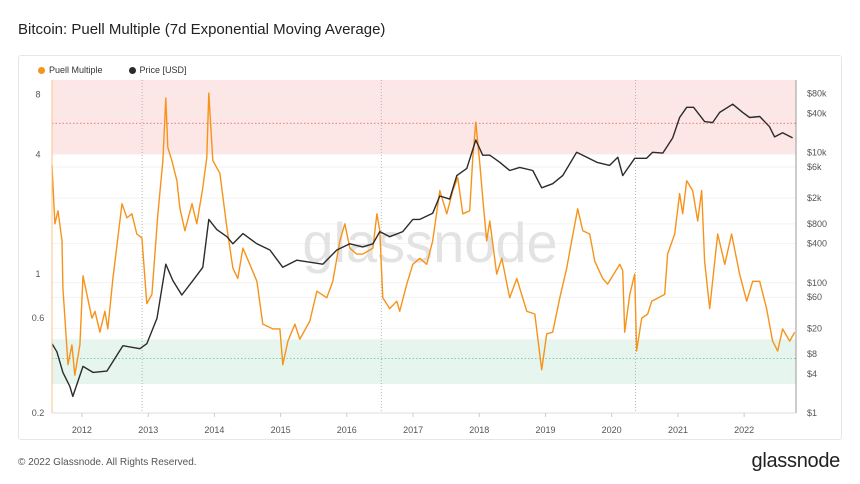 The width and height of the screenshot is (860, 484). Describe the element at coordinates (37, 274) in the screenshot. I see `left-tick-label: 1` at that location.